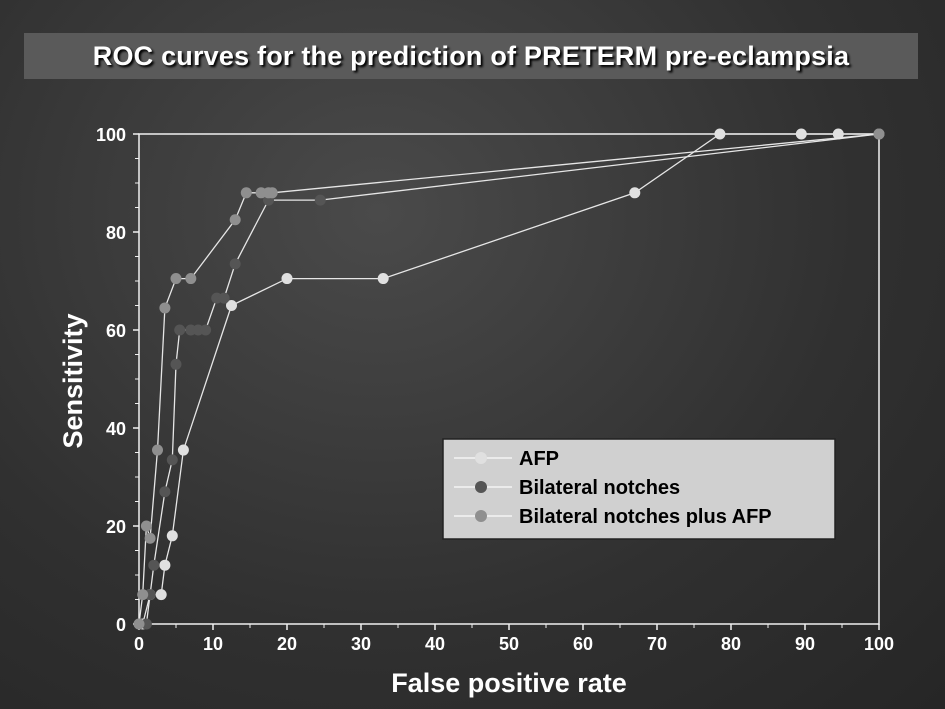 This screenshot has width=945, height=709. Describe the element at coordinates (645, 517) in the screenshot. I see `legend-label: Bilateral notches plus AFP` at that location.